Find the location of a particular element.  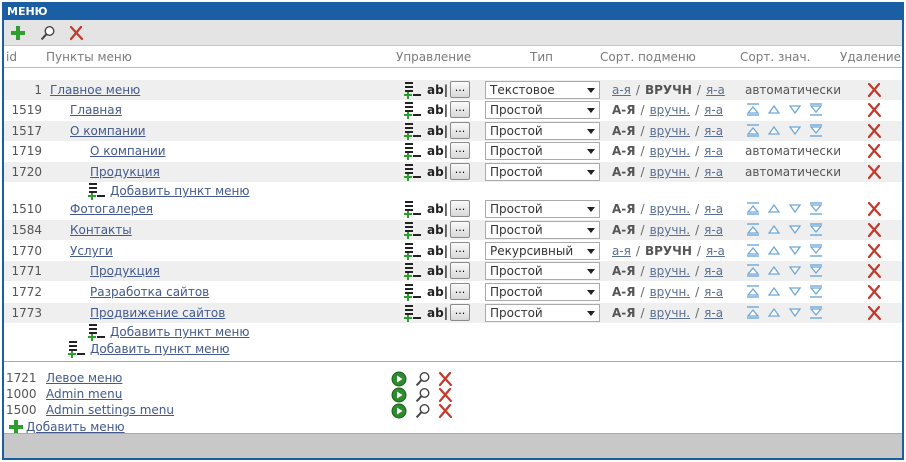

type-select: Текстовое is located at coordinates (542, 90).